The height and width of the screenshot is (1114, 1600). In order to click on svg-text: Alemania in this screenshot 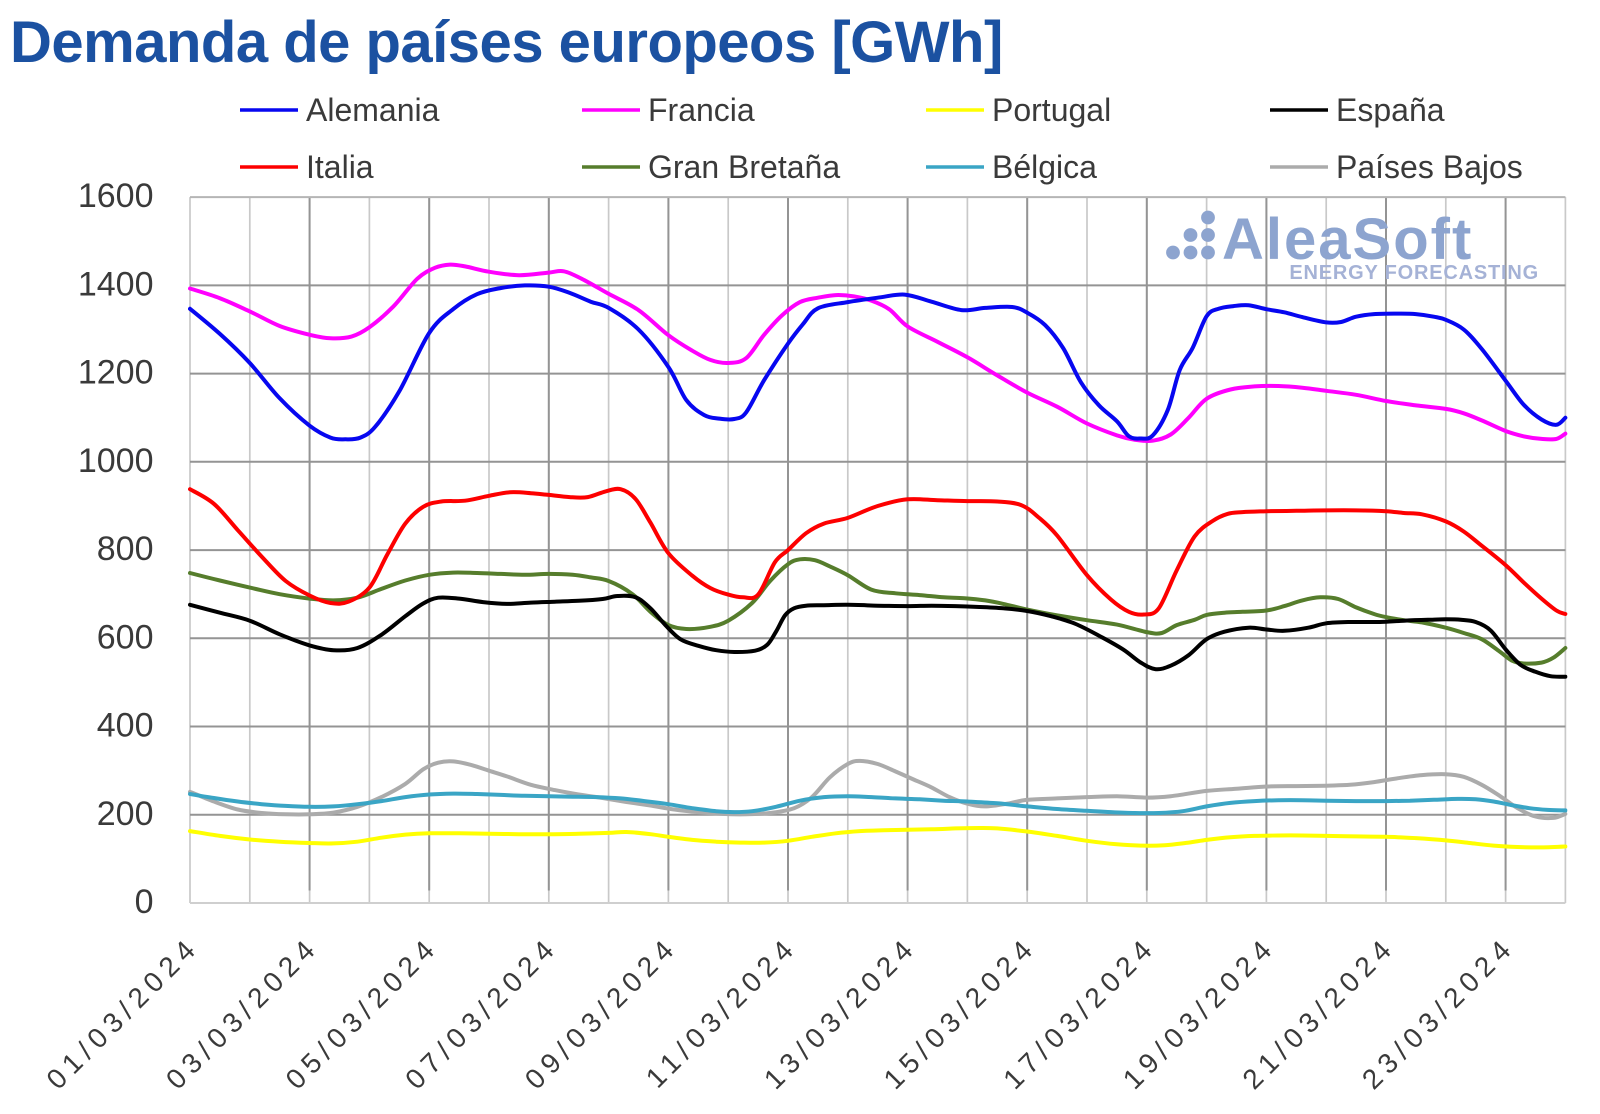, I will do `click(373, 110)`.